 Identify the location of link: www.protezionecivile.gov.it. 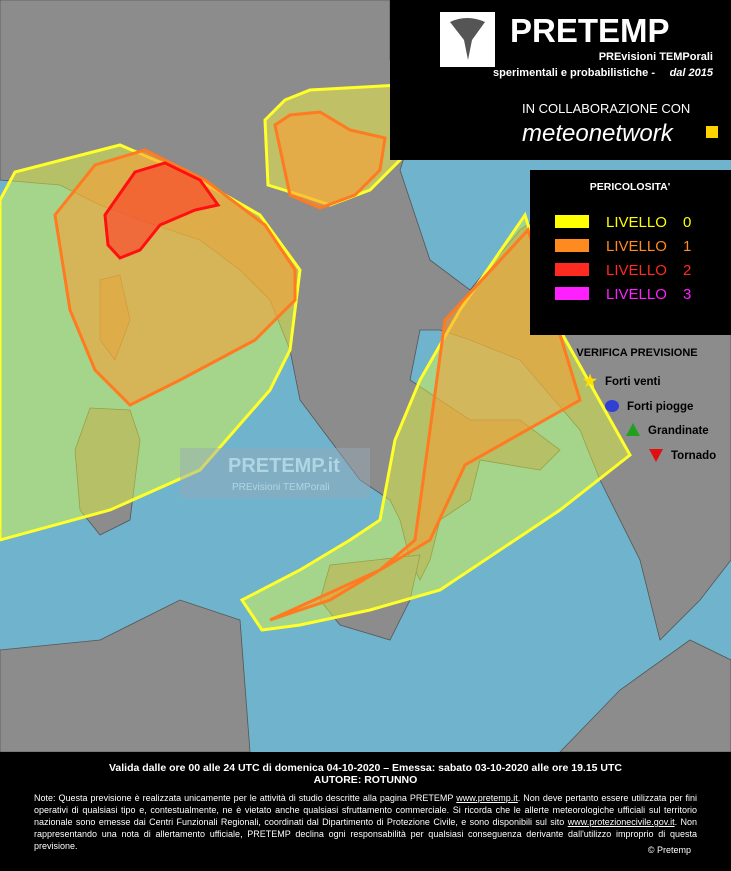
(621, 822).